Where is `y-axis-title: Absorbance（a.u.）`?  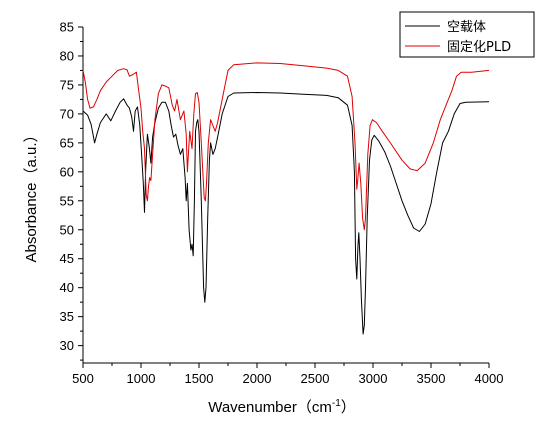
y-axis-title: Absorbance（a.u.） is located at coordinates (31, 194).